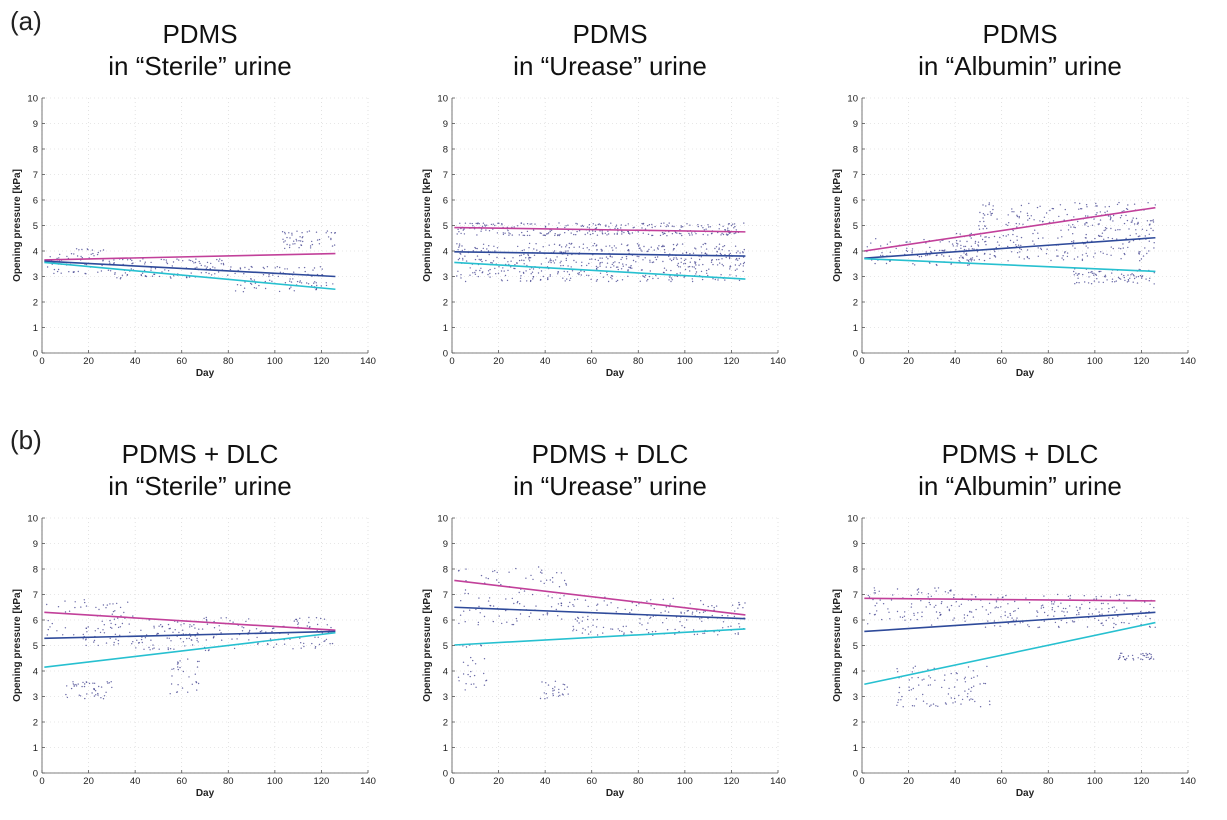 This screenshot has height=820, width=1227. I want to click on fit-line-mean, so click(190, 635).